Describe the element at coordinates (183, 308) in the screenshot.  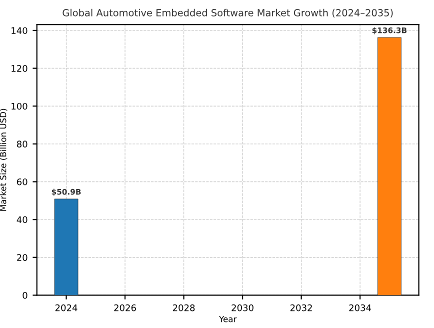
I see `x-tick-label: 2028` at that location.